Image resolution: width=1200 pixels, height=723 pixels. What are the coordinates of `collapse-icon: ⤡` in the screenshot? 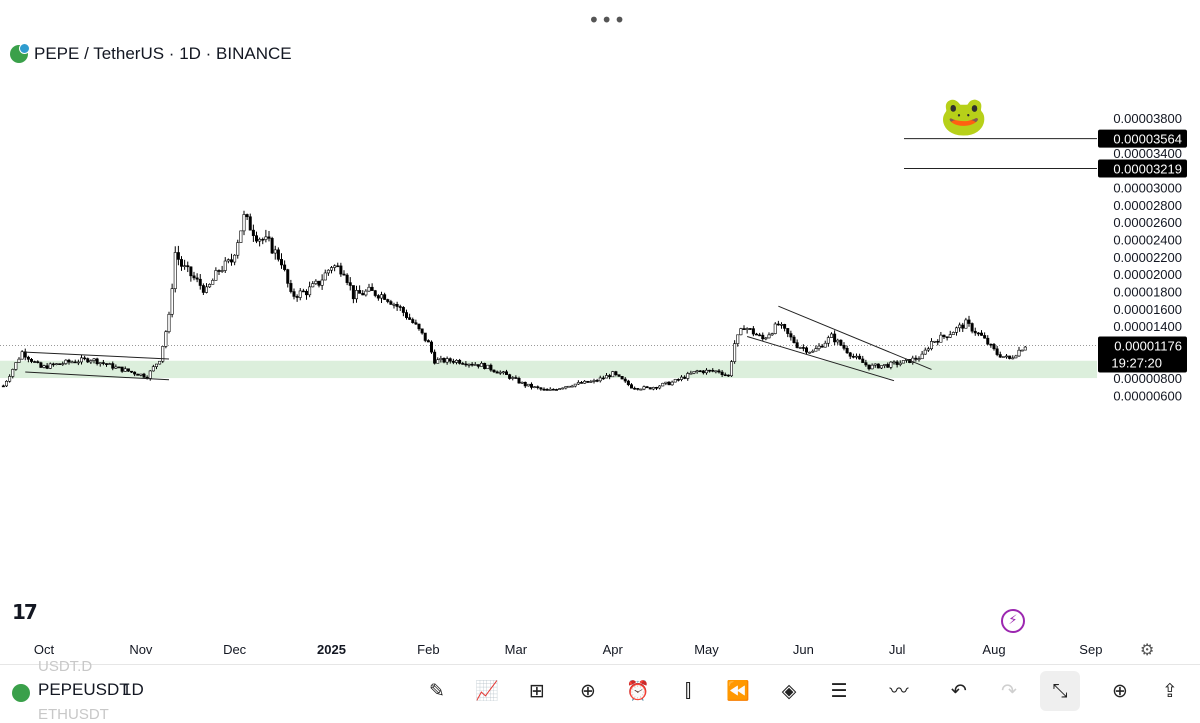 It's located at (1060, 691).